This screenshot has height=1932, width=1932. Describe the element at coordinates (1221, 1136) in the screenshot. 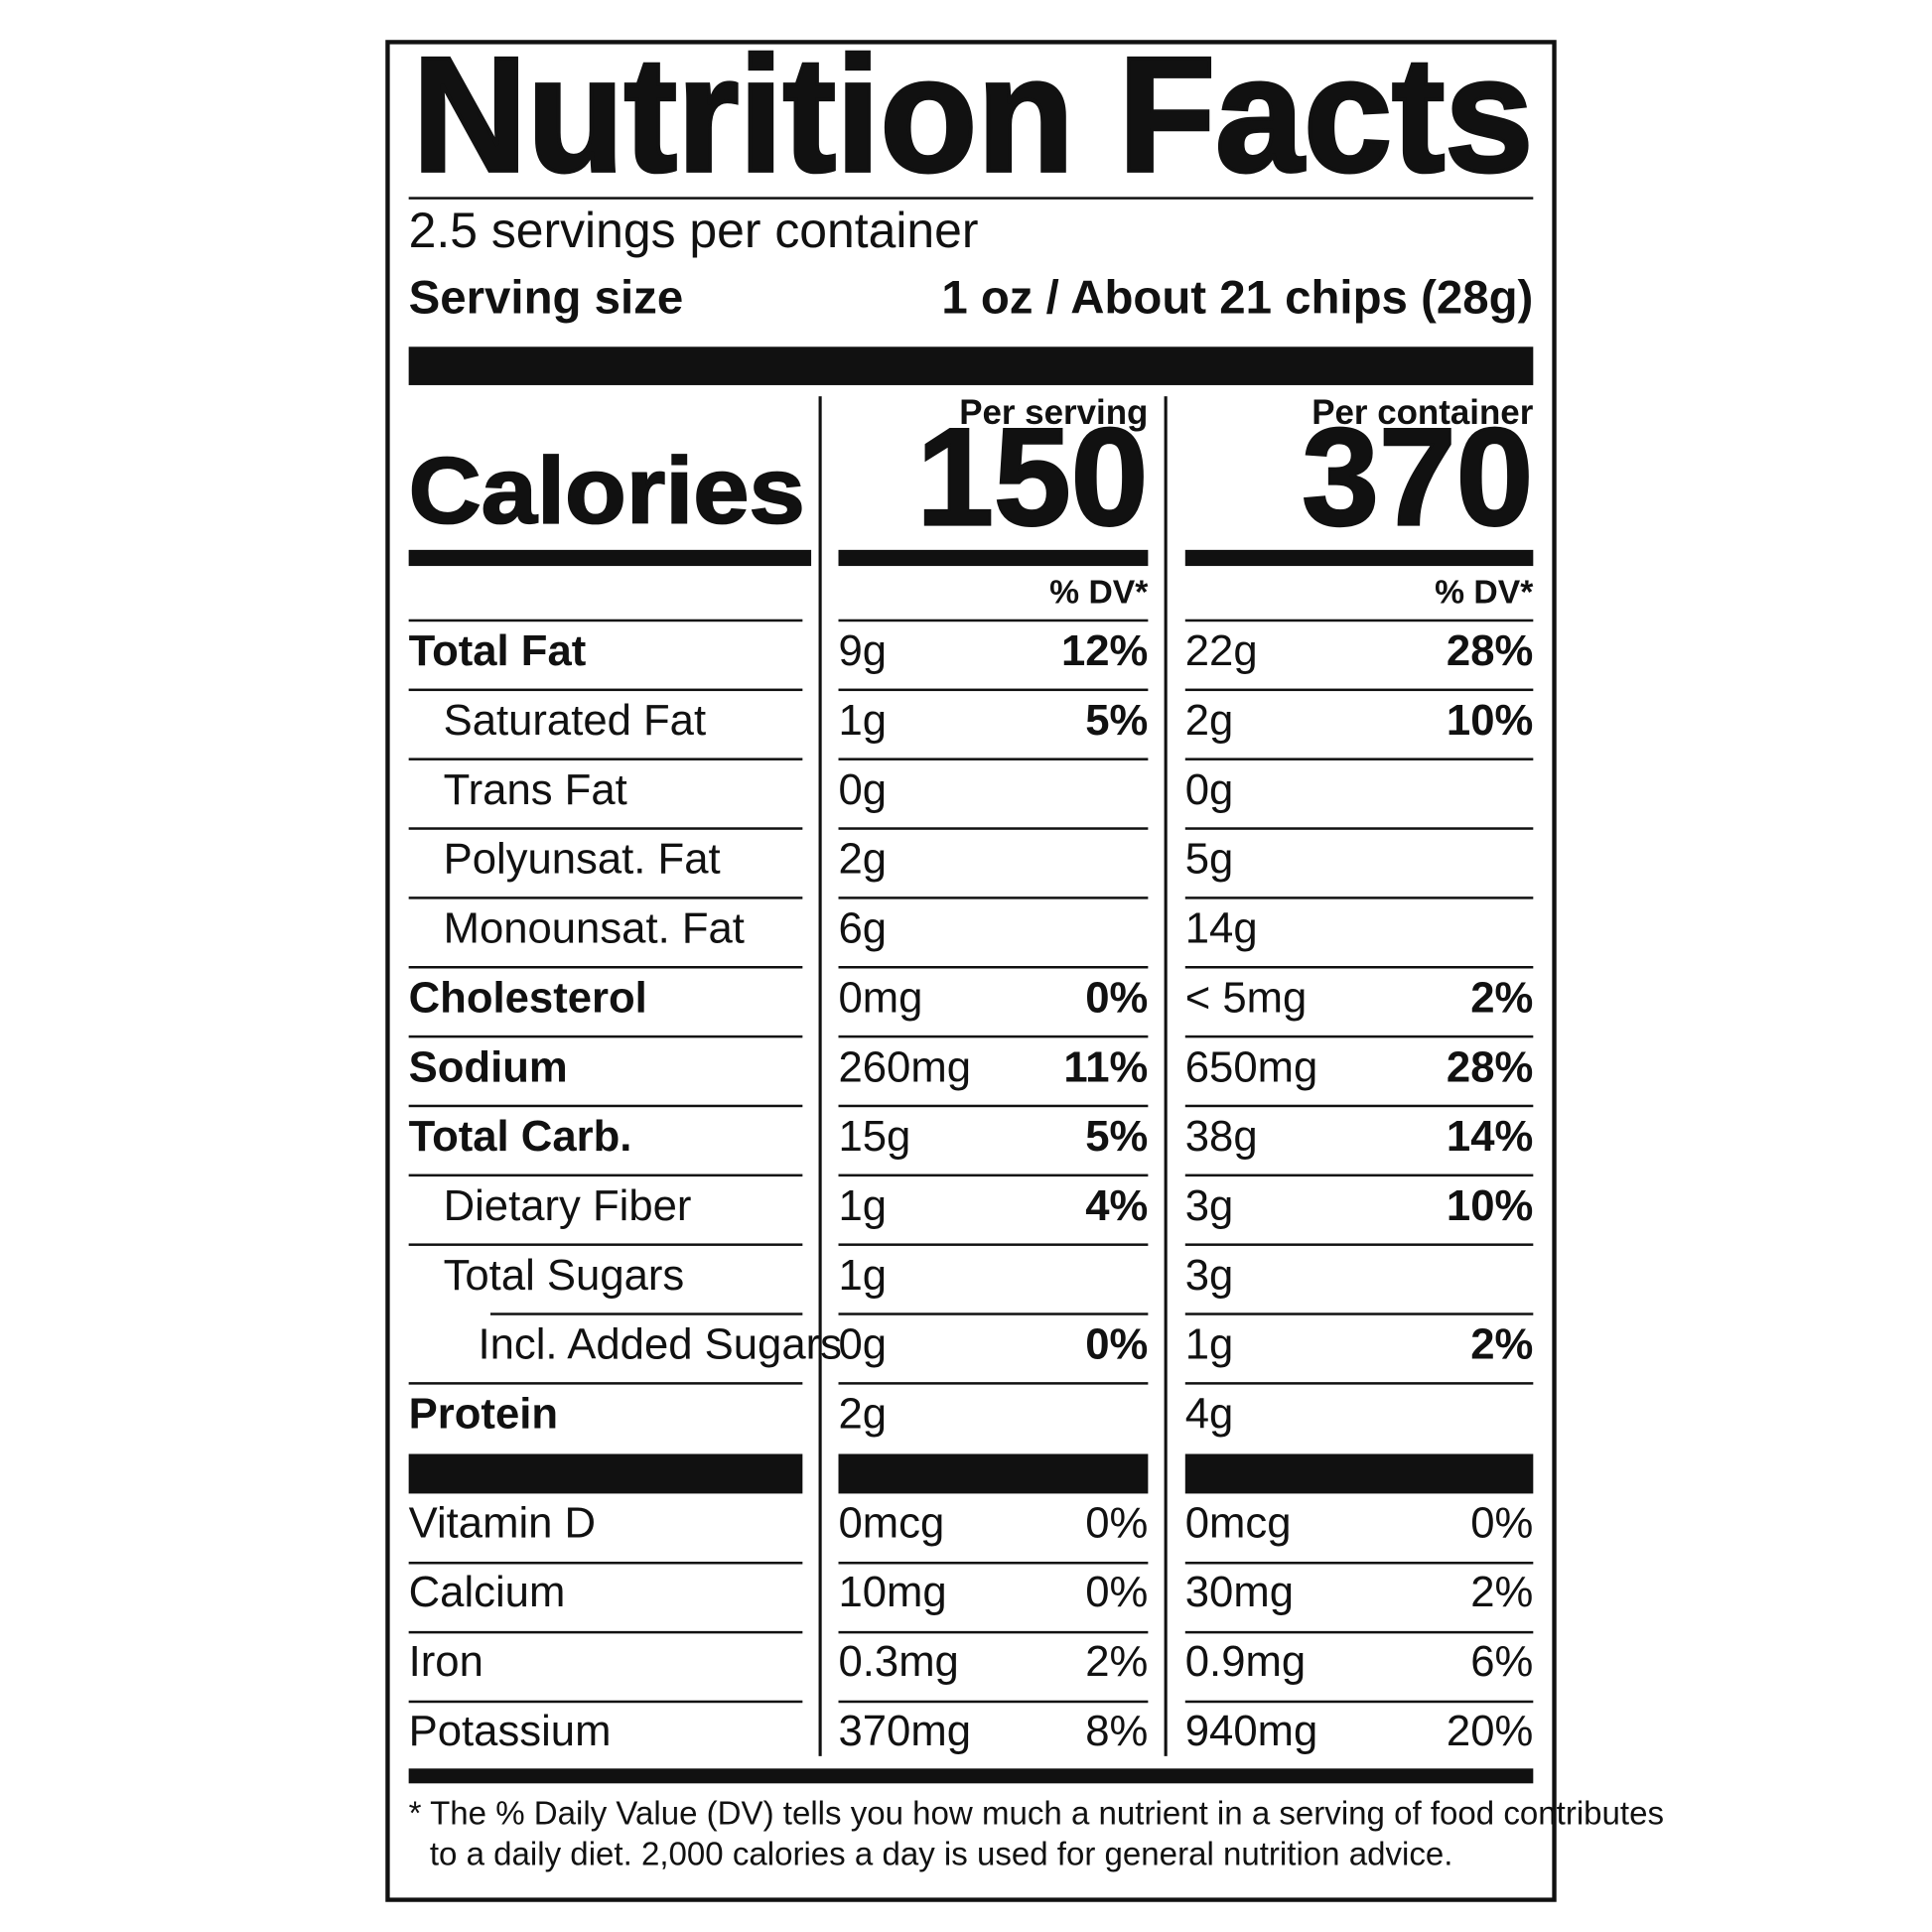

I see `amount: 38g` at that location.